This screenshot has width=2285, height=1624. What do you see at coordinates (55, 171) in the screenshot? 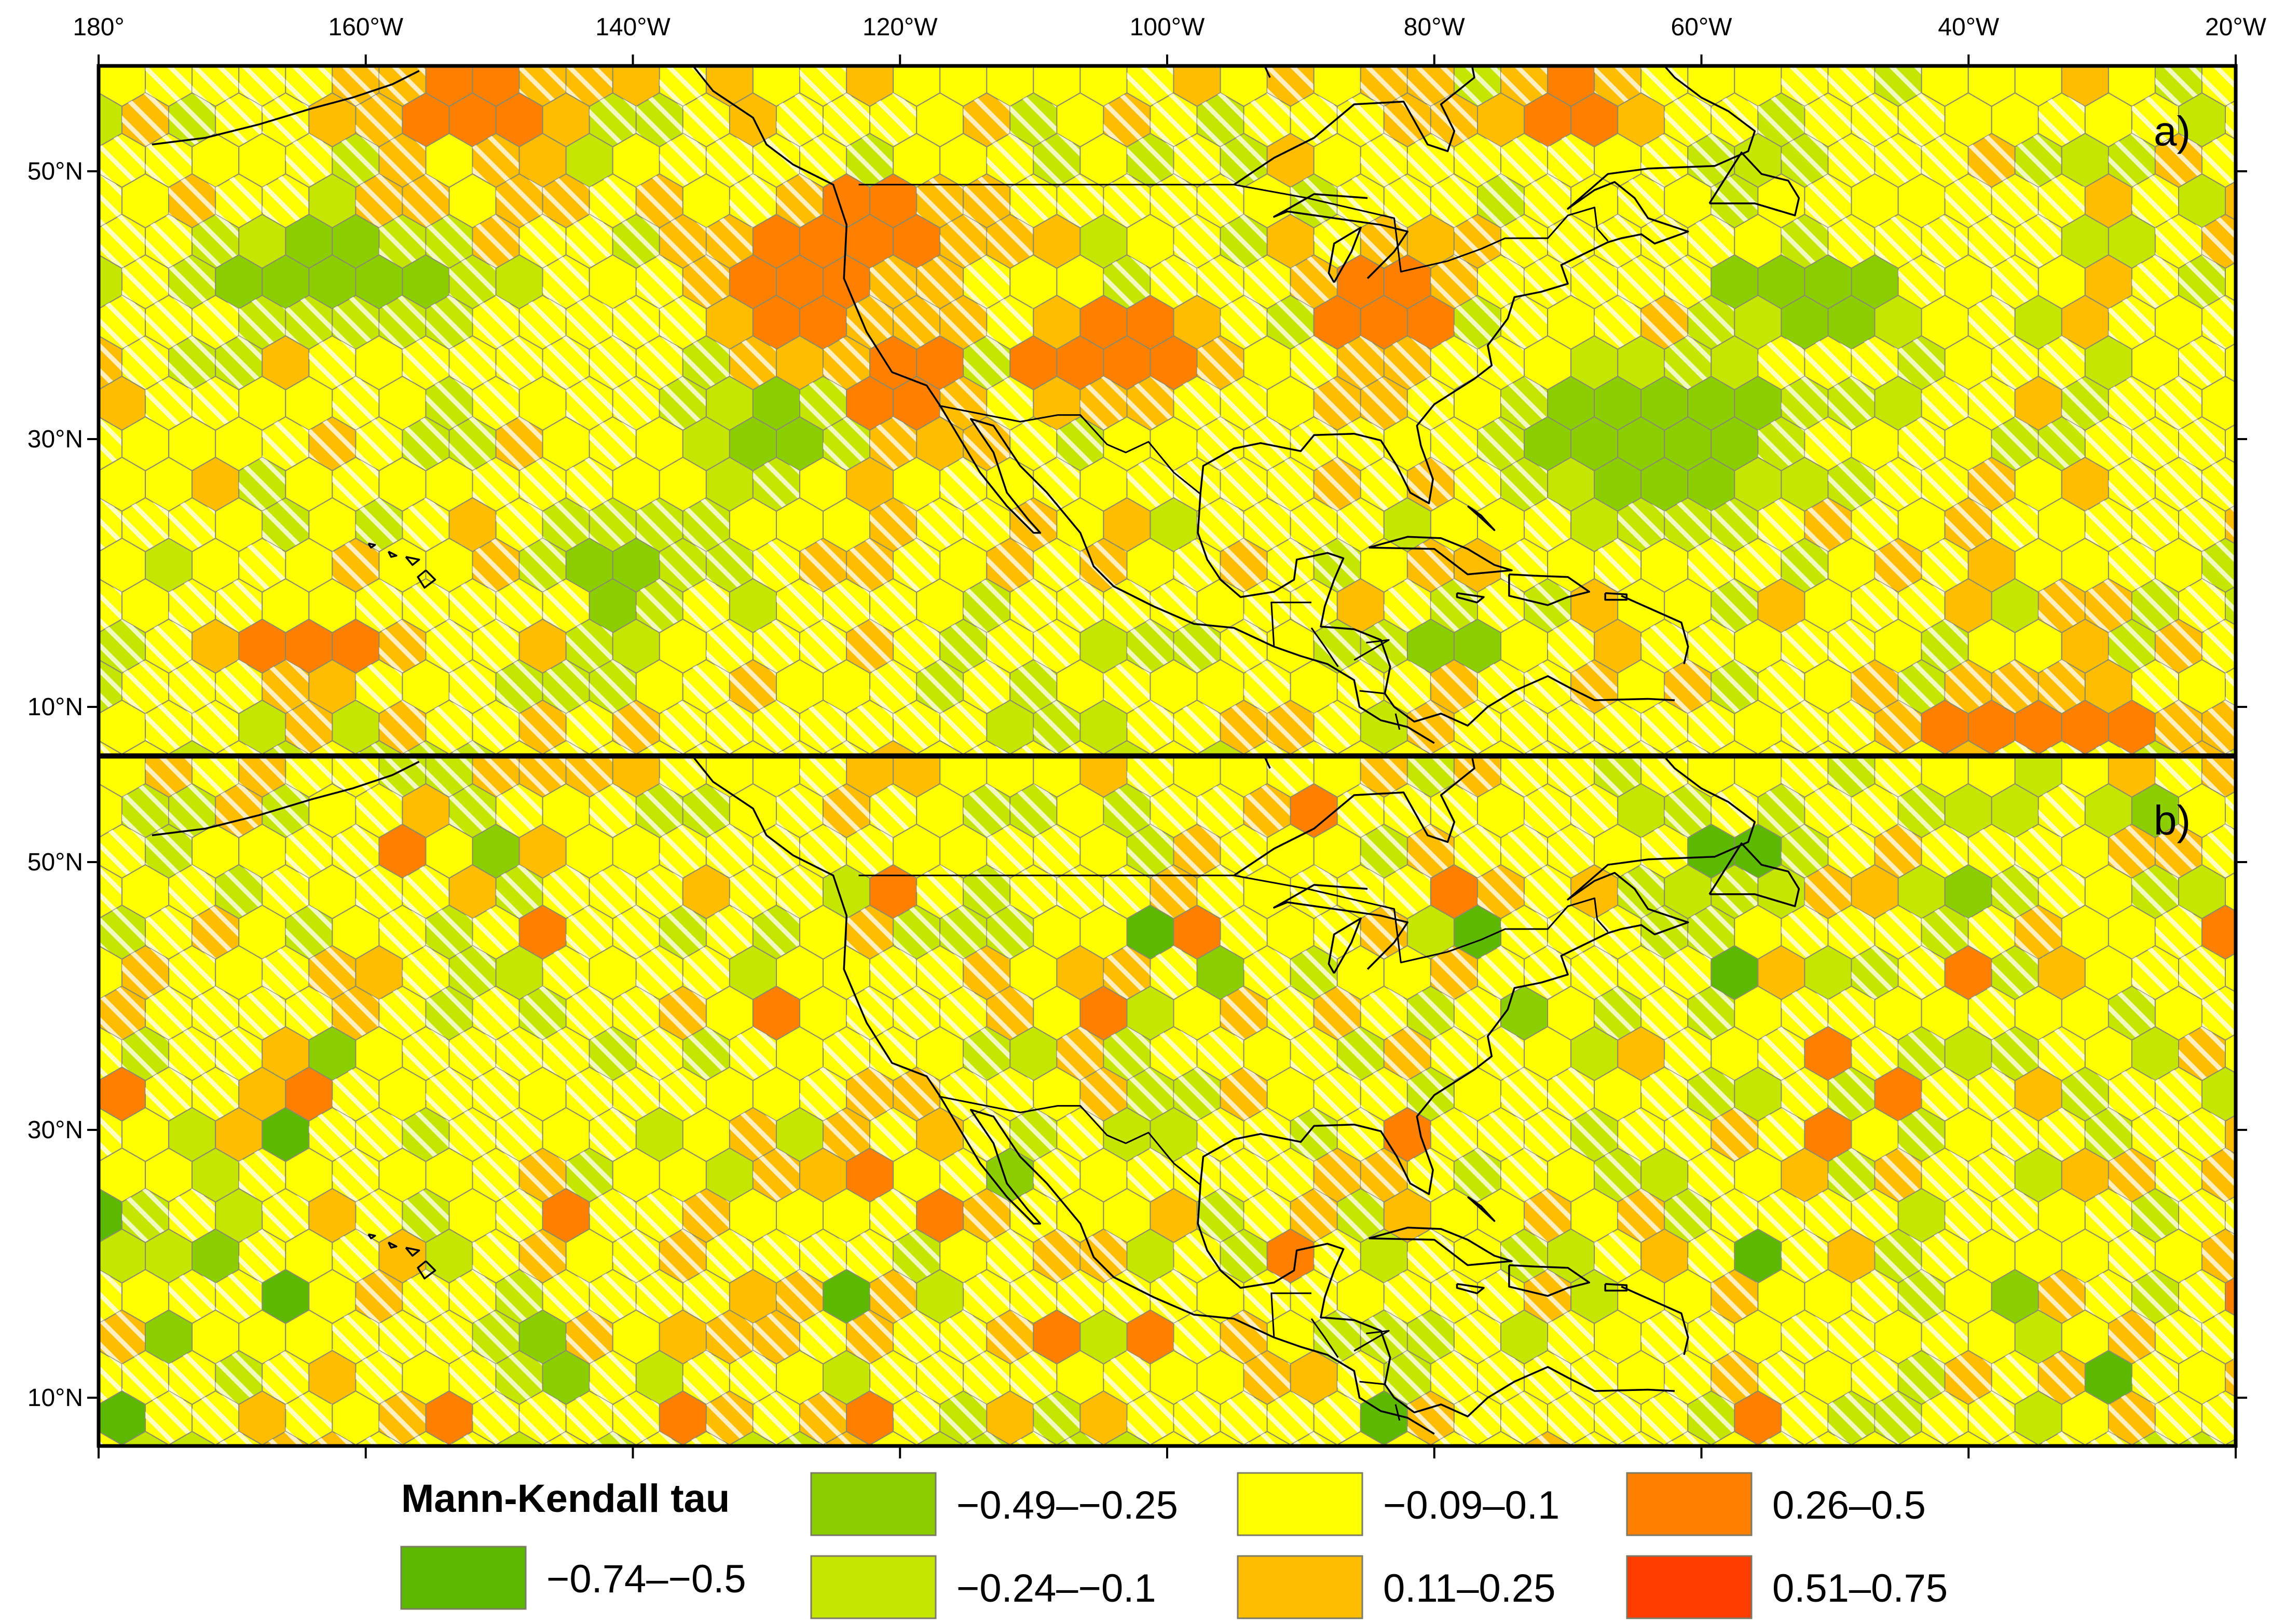
I see `lat-label: 50°N` at bounding box center [55, 171].